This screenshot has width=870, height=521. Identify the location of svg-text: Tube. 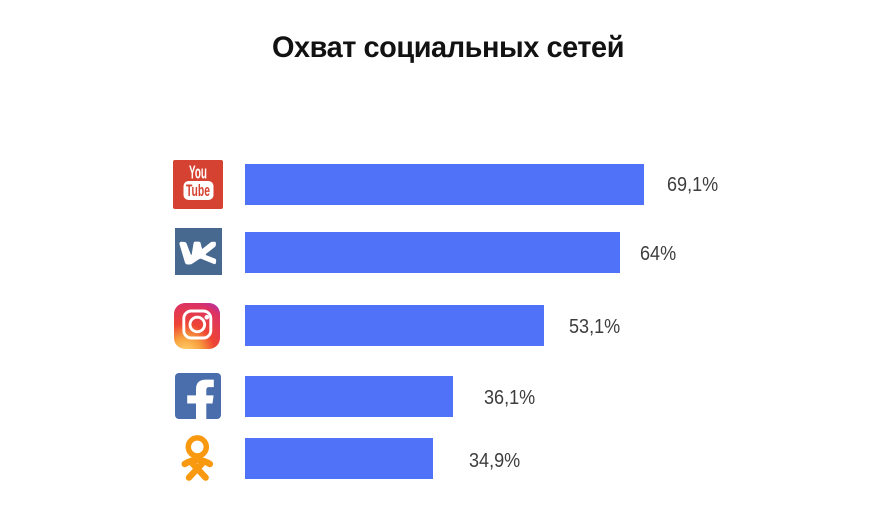
(198, 191).